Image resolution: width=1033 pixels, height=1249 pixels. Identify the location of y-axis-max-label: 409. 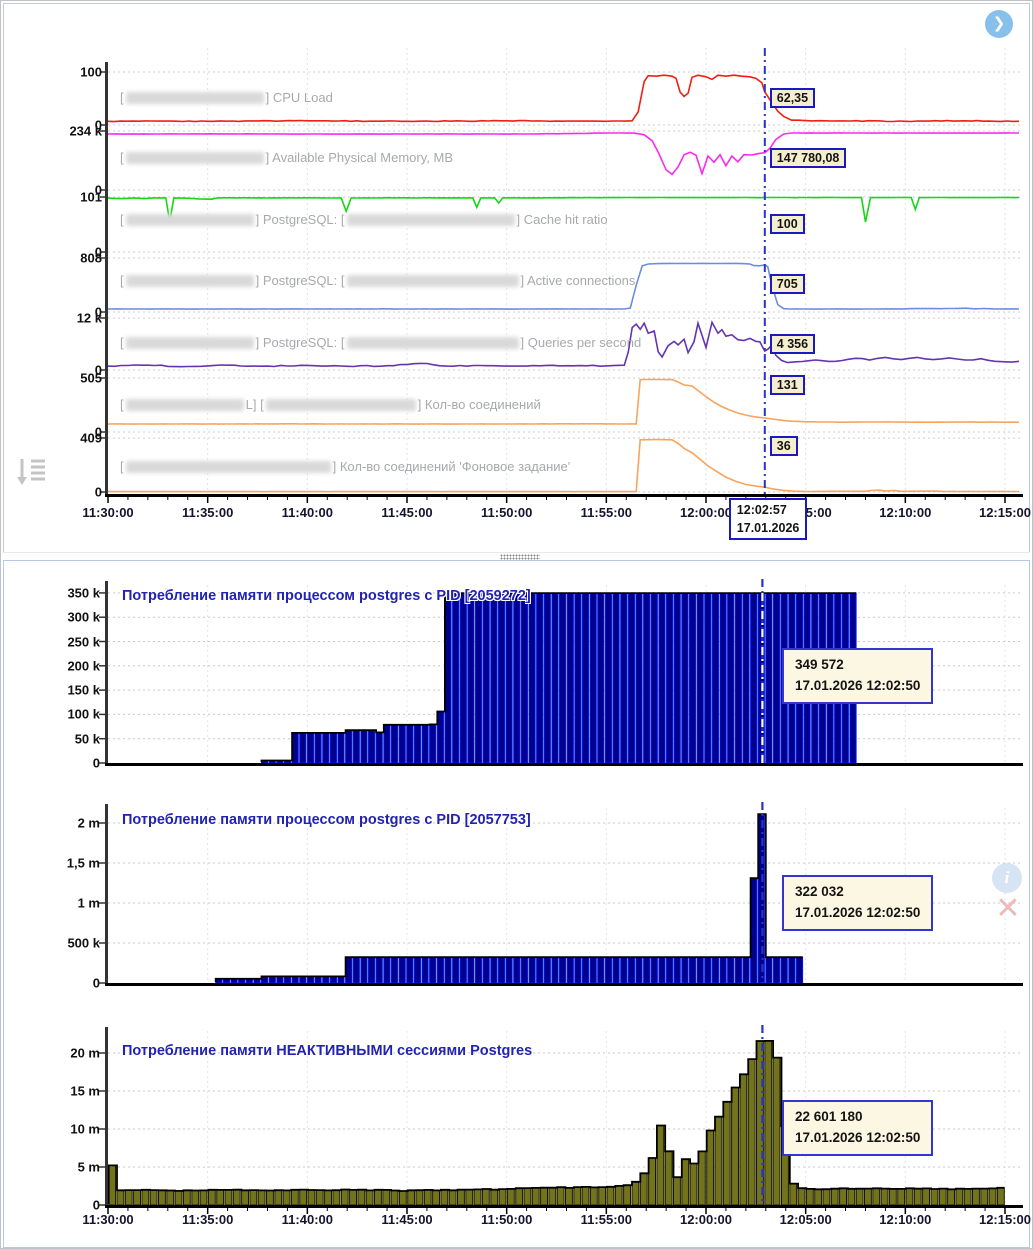
(91, 438).